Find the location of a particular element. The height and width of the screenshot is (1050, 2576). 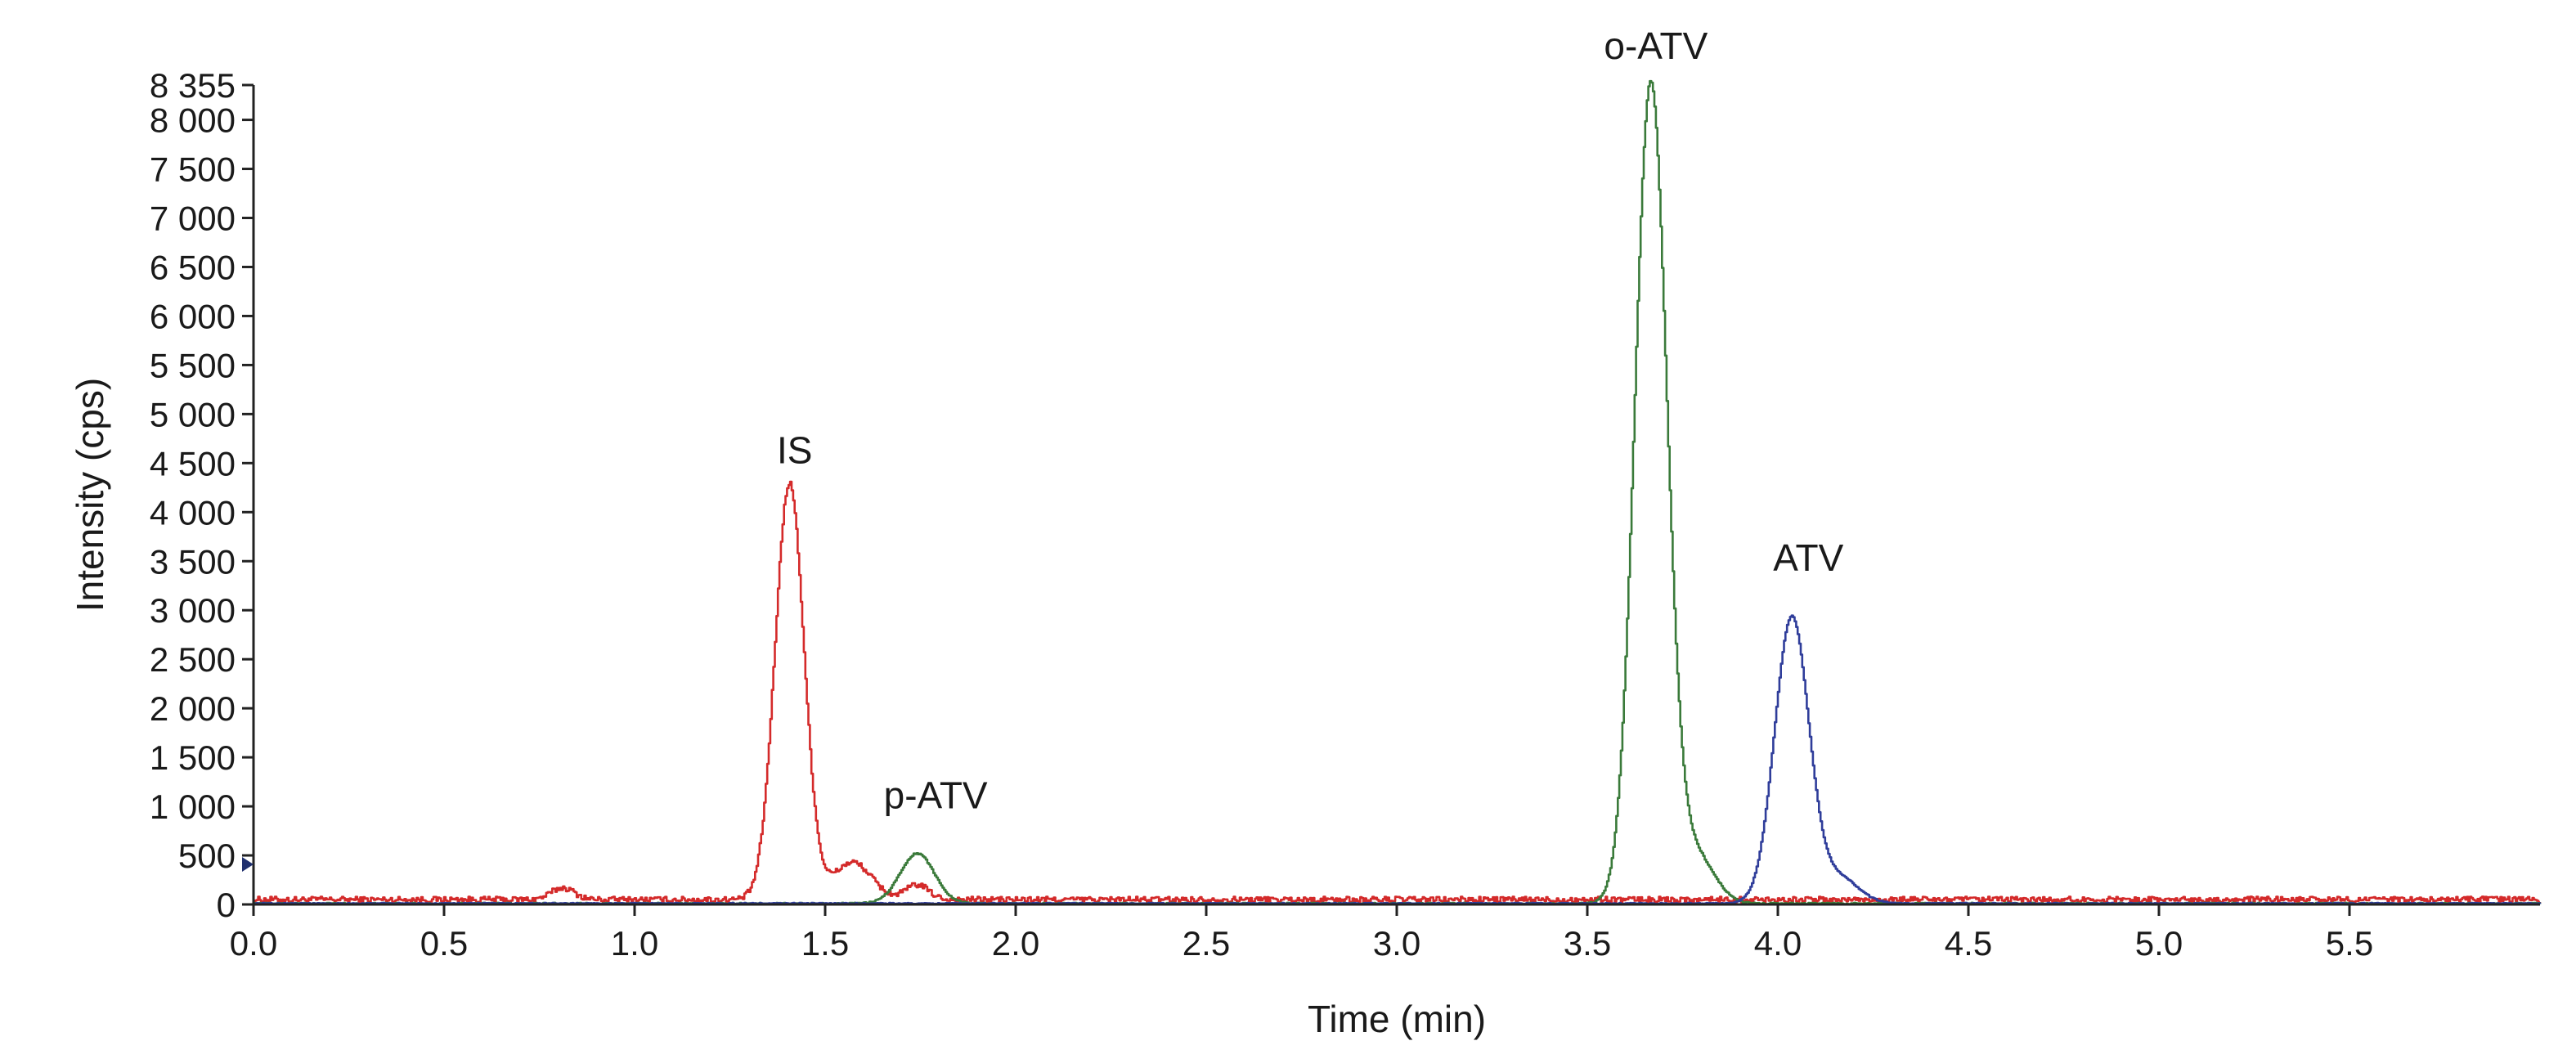

y-tick-label: 7 000 is located at coordinates (193, 219).